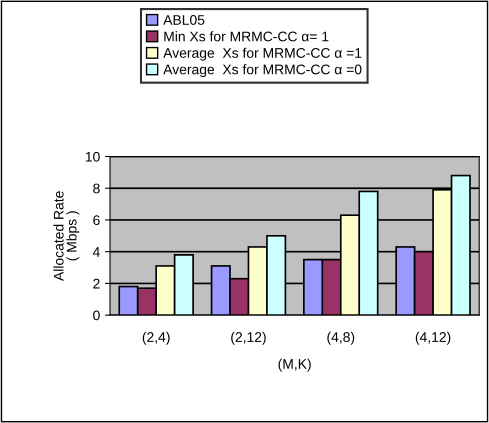 This screenshot has width=489, height=423. What do you see at coordinates (248, 338) in the screenshot?
I see `x-tick-label: (2,12)` at bounding box center [248, 338].